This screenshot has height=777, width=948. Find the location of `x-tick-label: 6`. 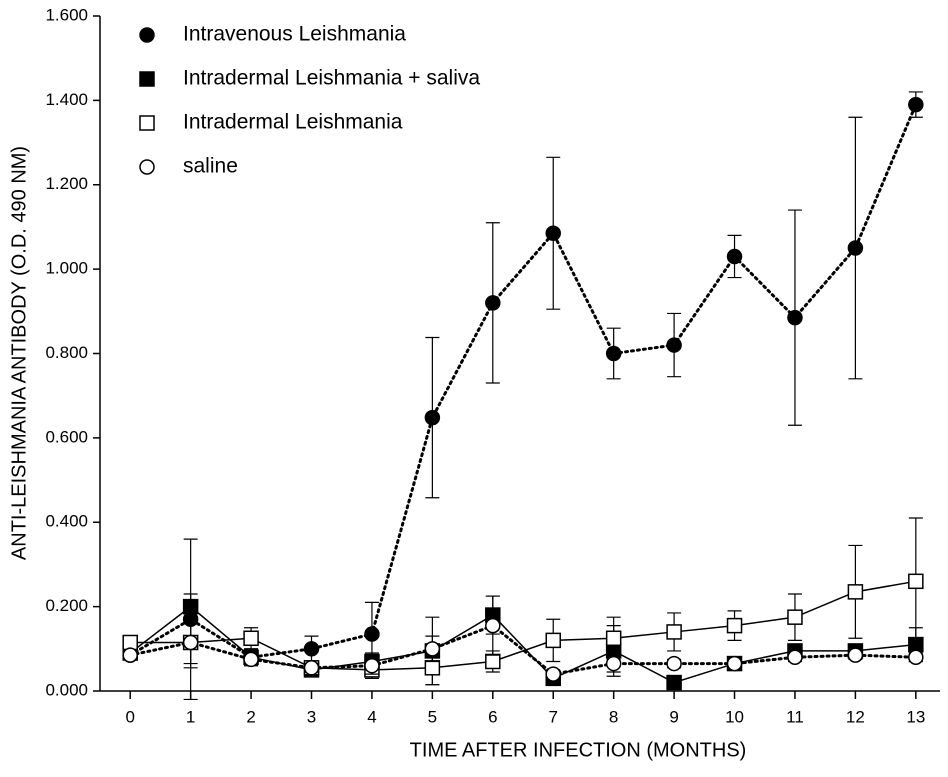

x-tick-label: 6 is located at coordinates (492, 716).